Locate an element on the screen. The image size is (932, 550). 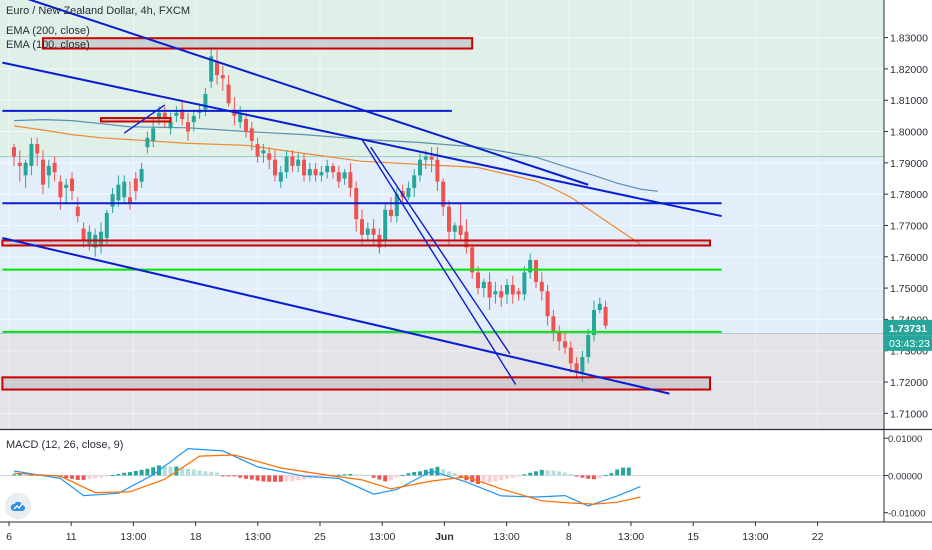
price-tick-label: 1.83000 is located at coordinates (909, 39).